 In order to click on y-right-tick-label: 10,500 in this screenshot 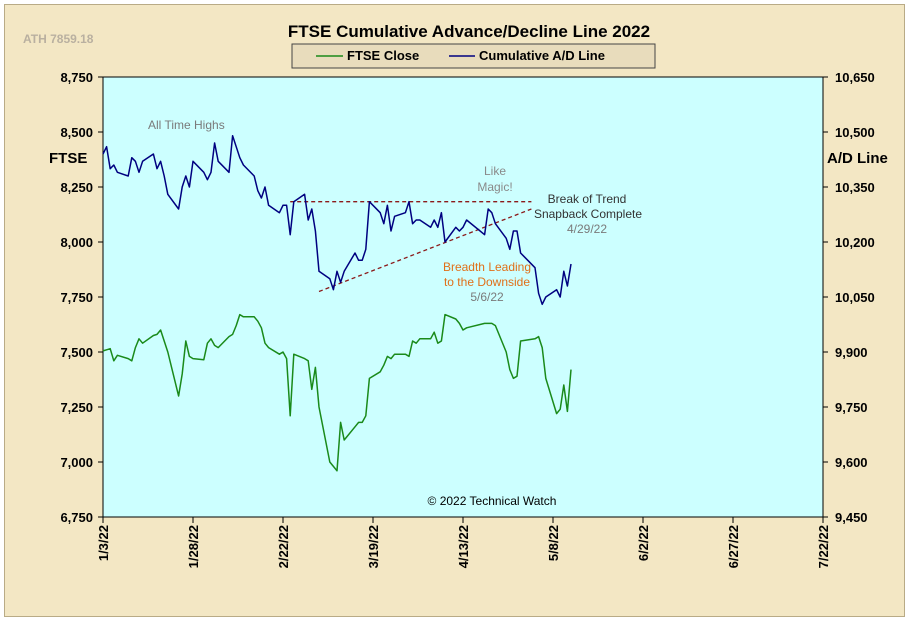, I will do `click(855, 132)`.